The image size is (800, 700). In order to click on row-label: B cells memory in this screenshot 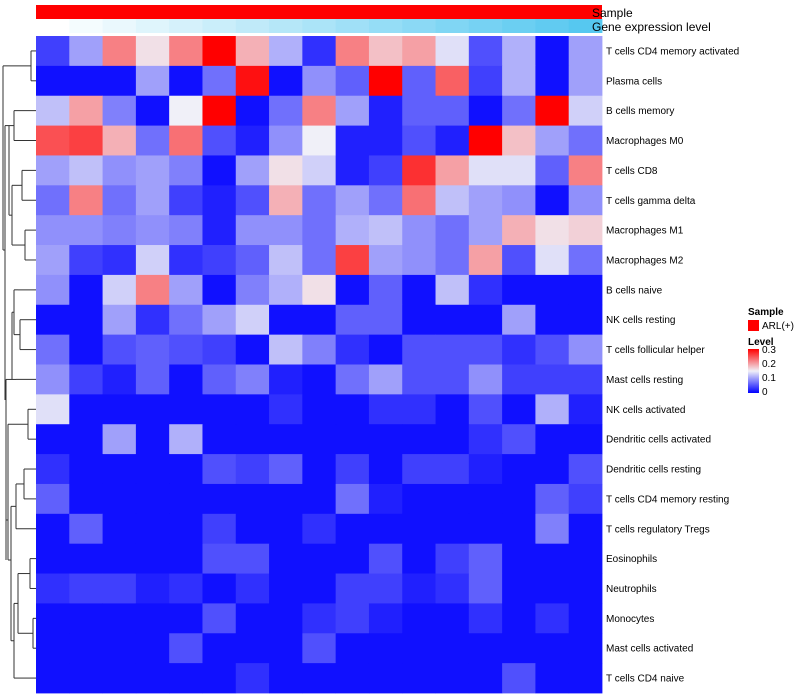, I will do `click(640, 111)`.